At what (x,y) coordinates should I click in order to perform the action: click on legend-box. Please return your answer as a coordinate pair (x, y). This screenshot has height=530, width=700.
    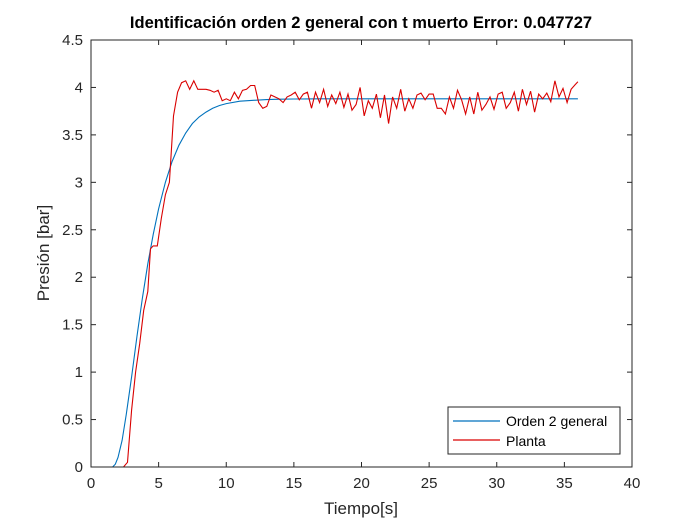
    Looking at the image, I should click on (534, 430).